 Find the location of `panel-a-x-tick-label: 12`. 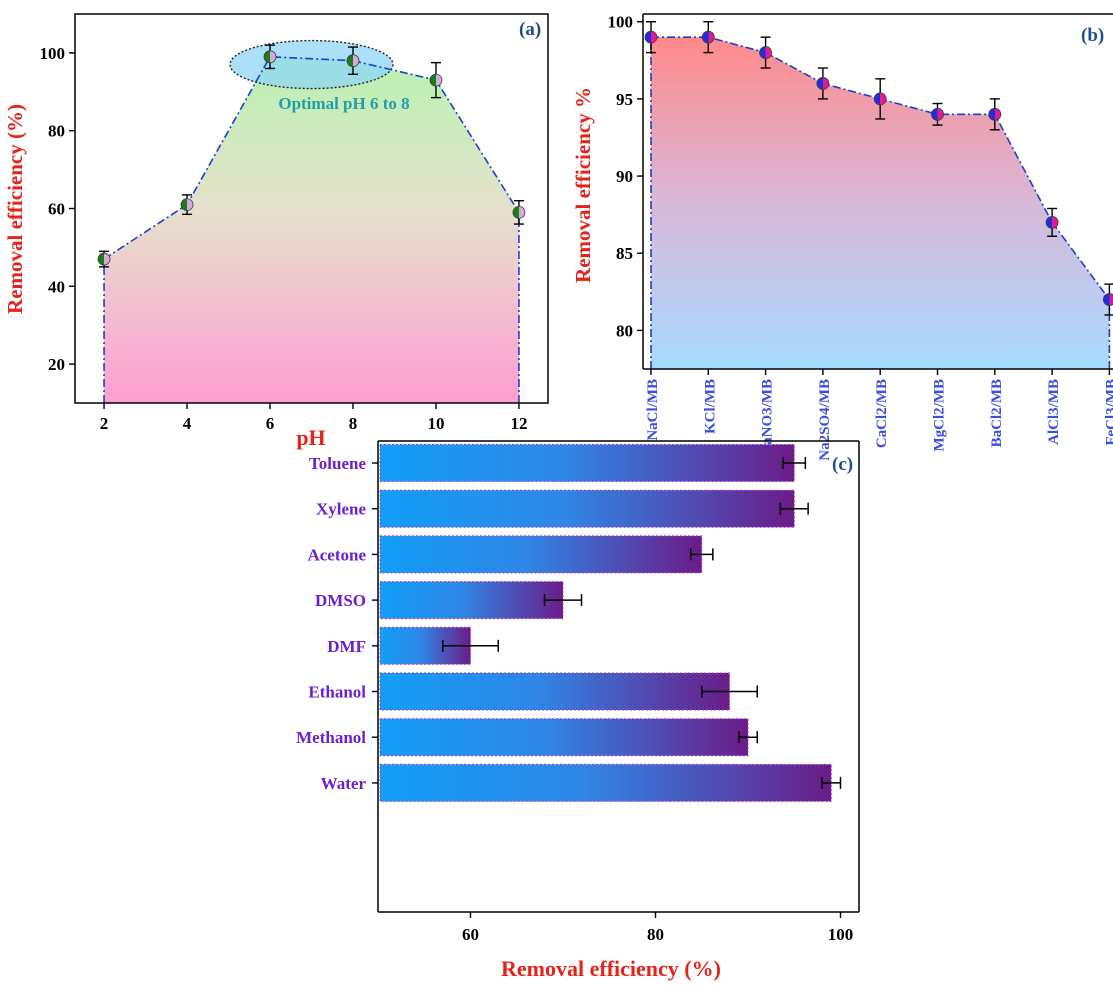

panel-a-x-tick-label: 12 is located at coordinates (518, 423).